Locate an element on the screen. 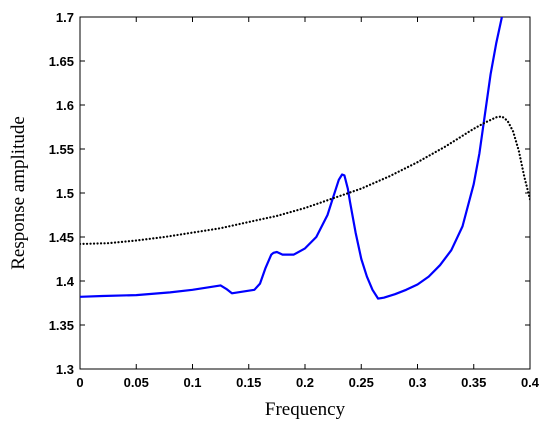 This screenshot has width=550, height=427. x-tick-label: 0.35 is located at coordinates (473, 382).